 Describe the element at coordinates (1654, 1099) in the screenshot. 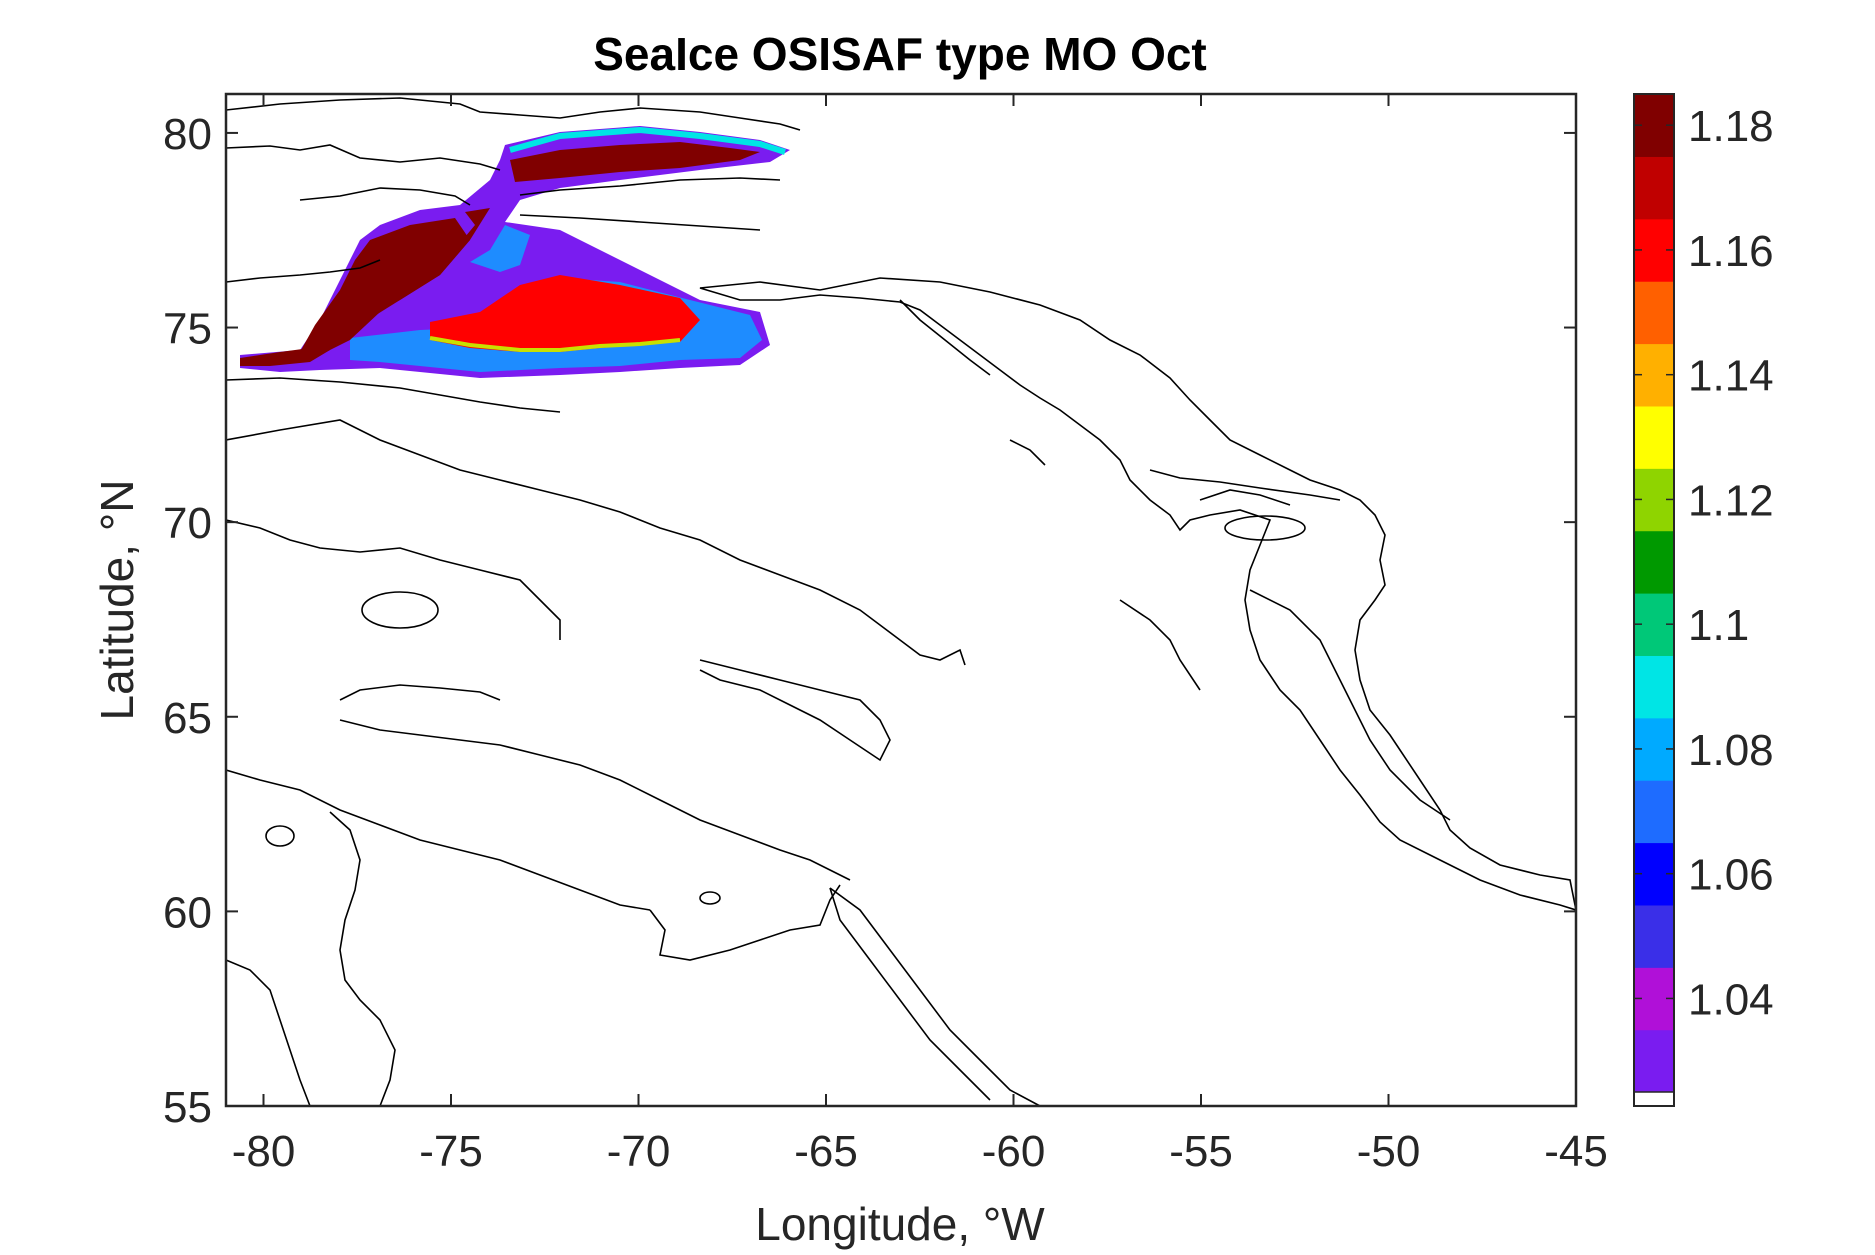

I see `colorbar-below-range` at that location.